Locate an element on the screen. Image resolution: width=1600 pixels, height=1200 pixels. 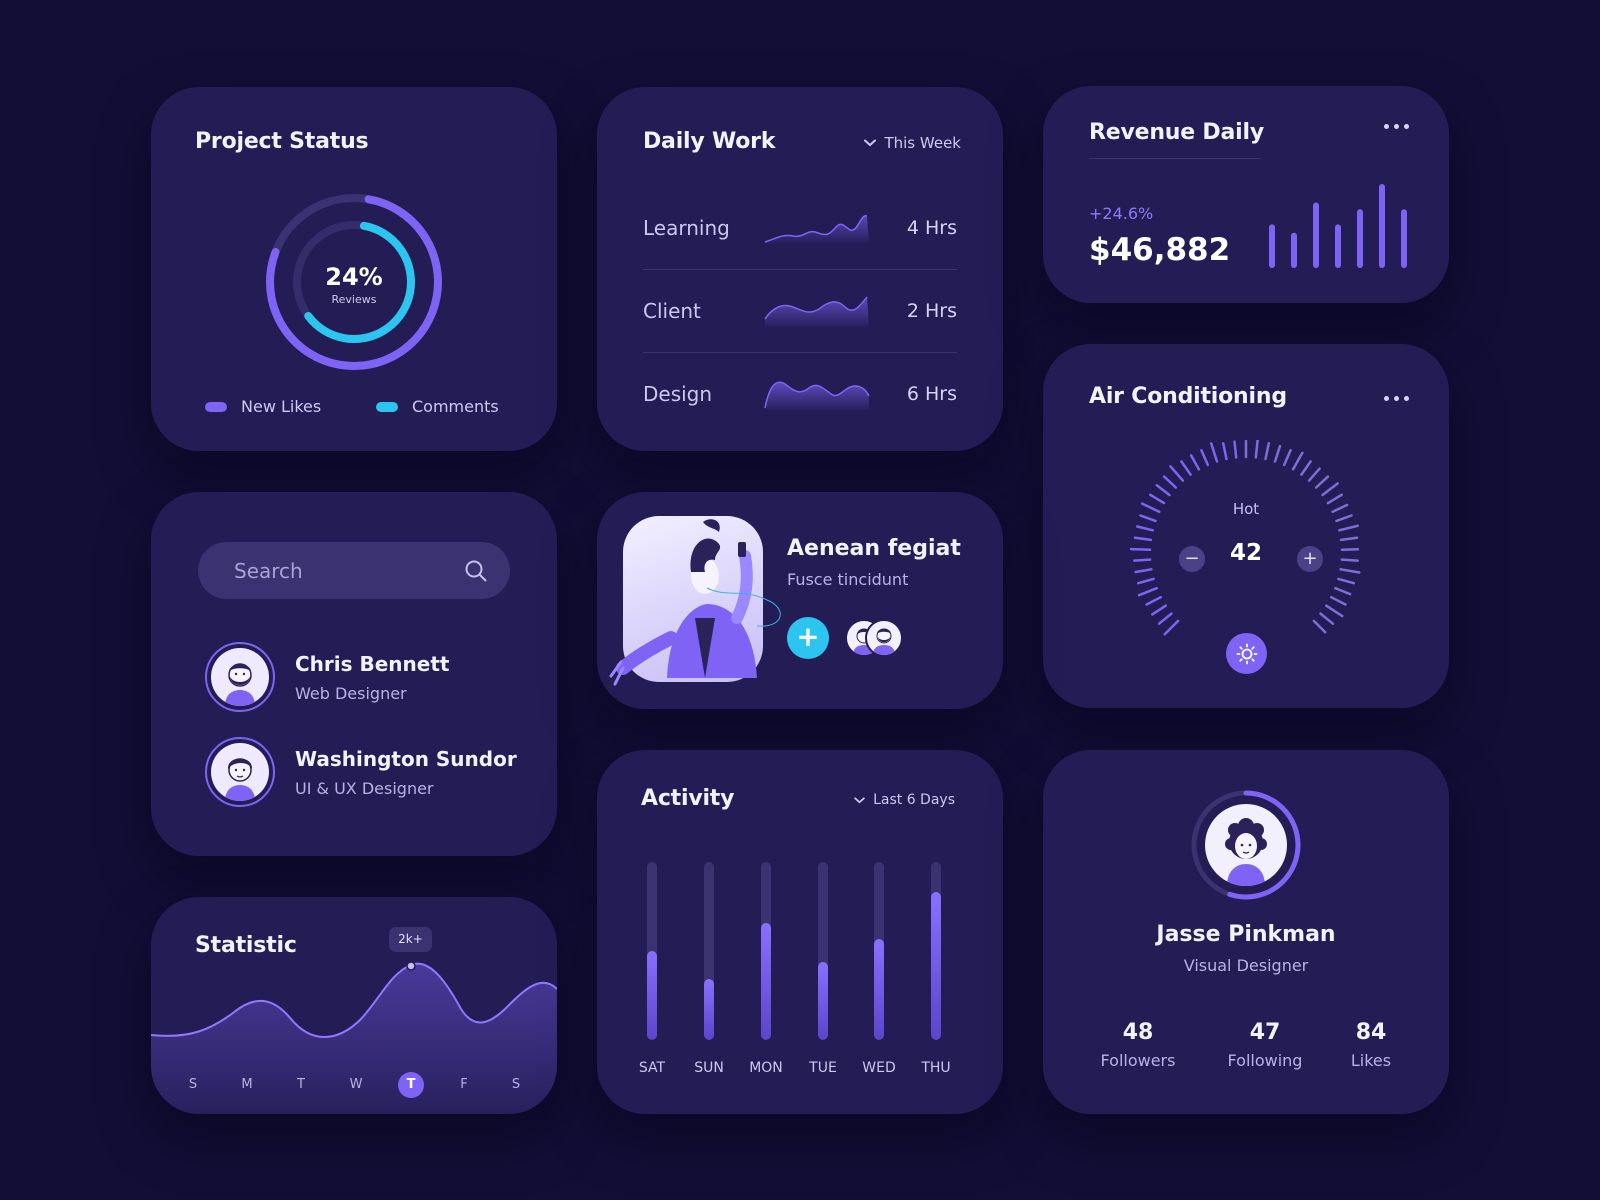
activity-day-label: MON is located at coordinates (766, 1068).